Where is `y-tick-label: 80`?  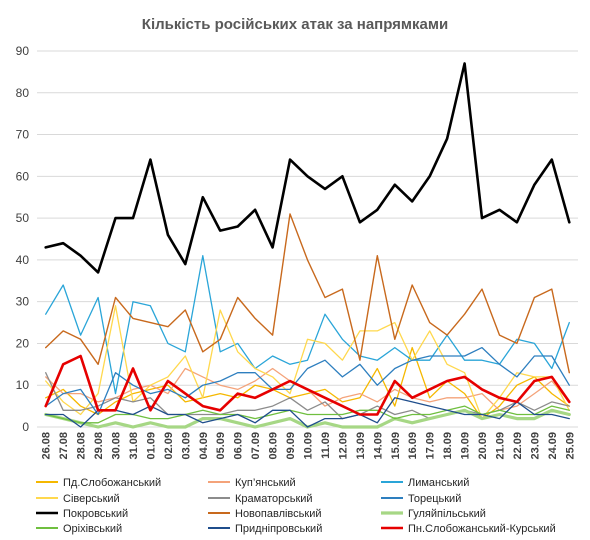
y-tick-label: 80 is located at coordinates (23, 93).